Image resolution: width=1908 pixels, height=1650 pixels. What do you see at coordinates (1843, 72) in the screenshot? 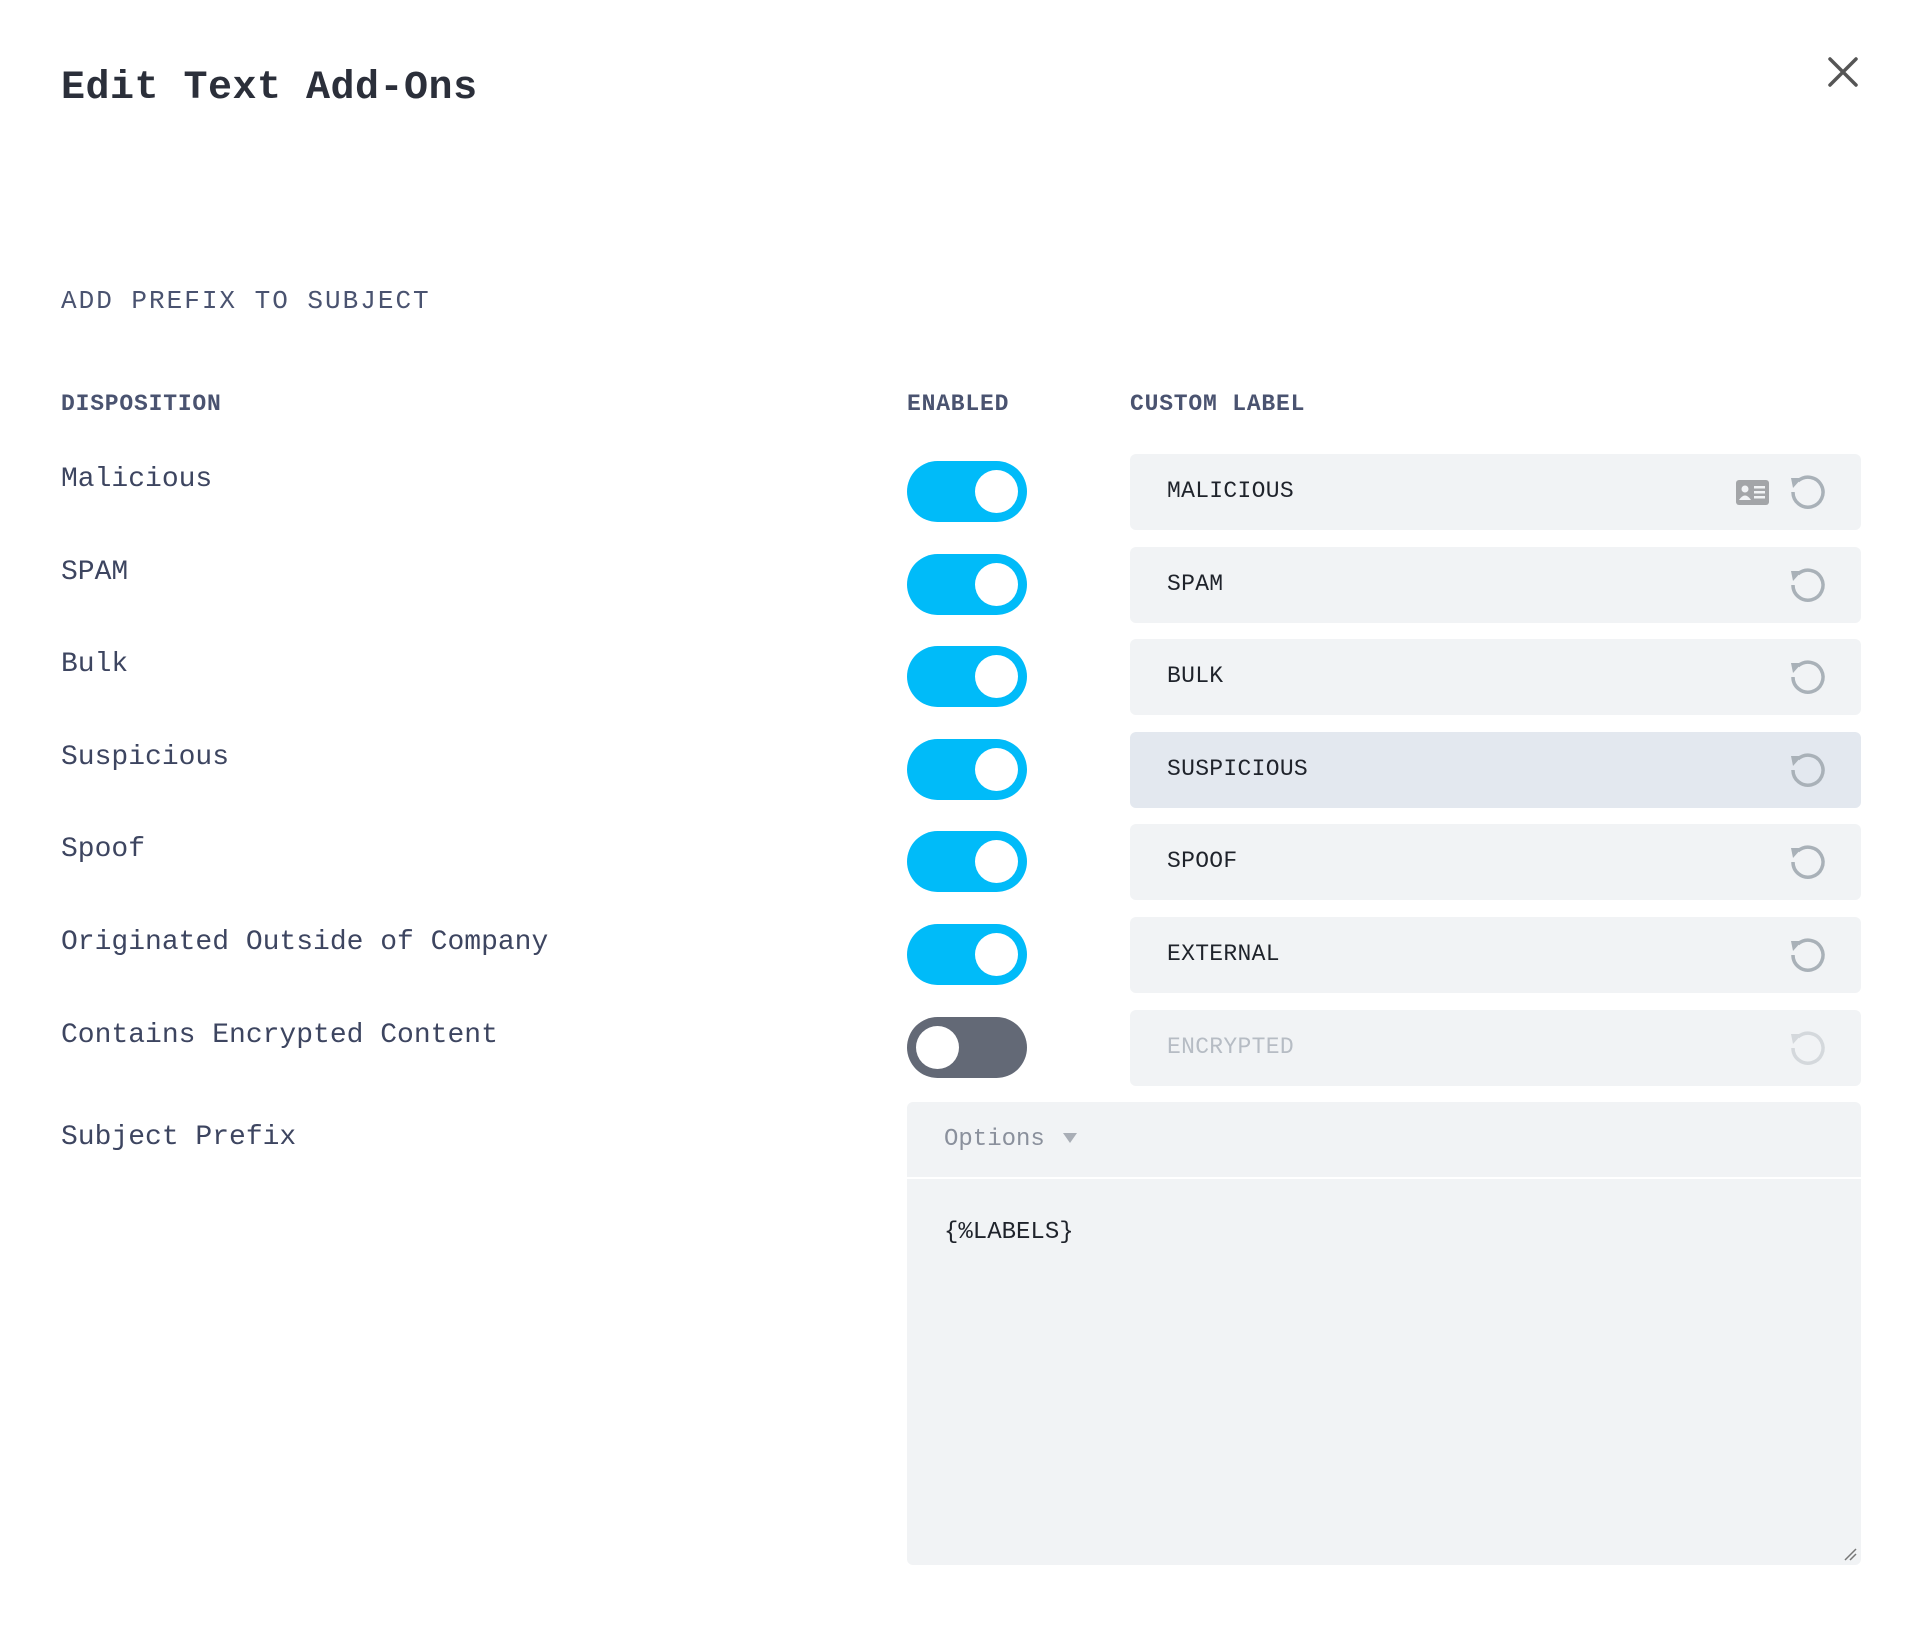
I see `close-icon` at bounding box center [1843, 72].